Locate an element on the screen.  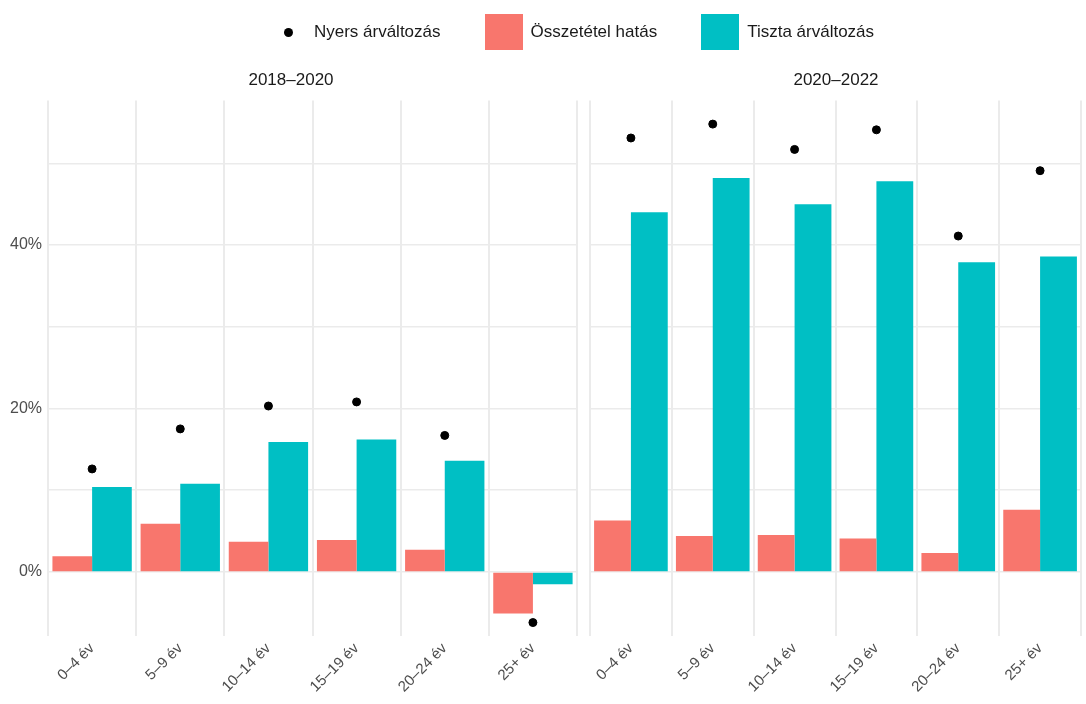
chart-title: 2018–2020 is located at coordinates (291, 79).